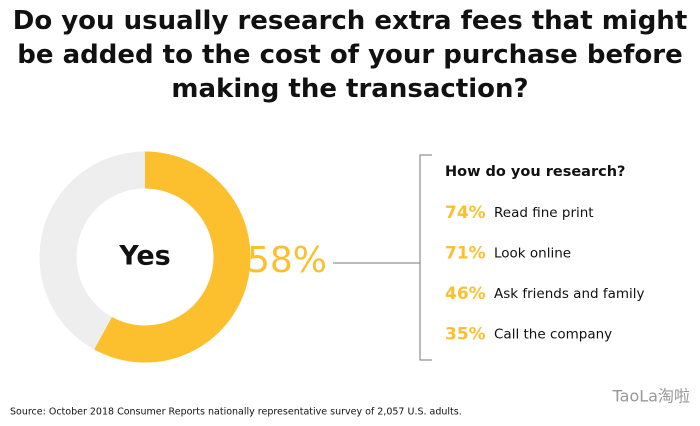 The width and height of the screenshot is (700, 426). What do you see at coordinates (465, 254) in the screenshot?
I see `list-value: 71%` at bounding box center [465, 254].